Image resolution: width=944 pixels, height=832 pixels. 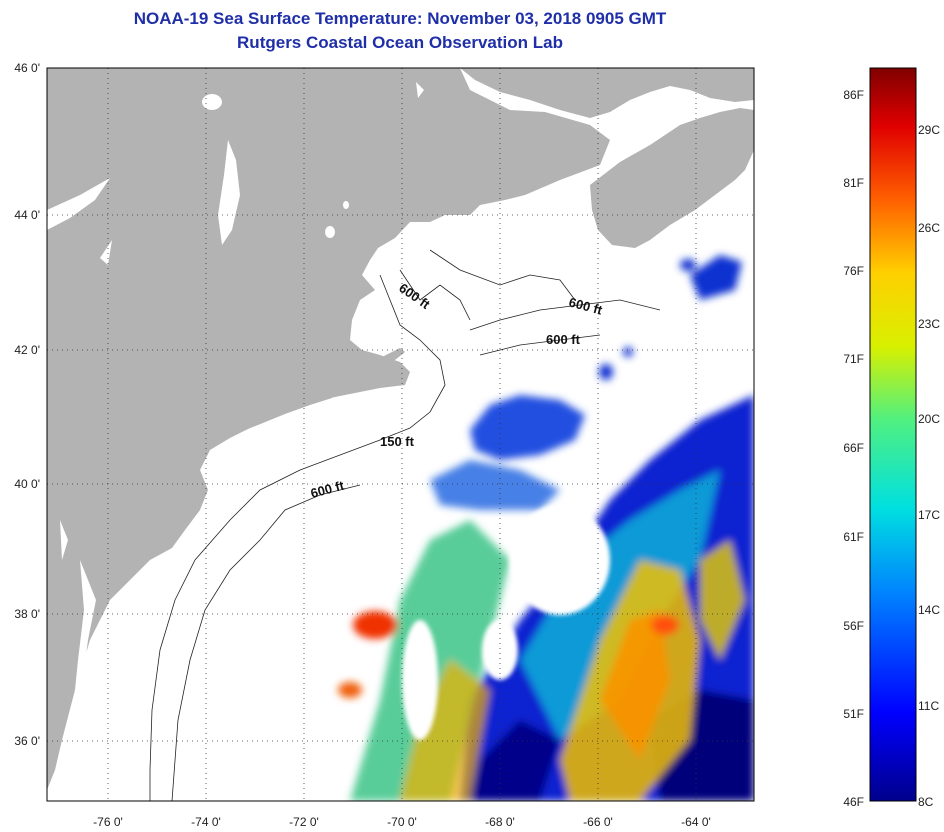 What do you see at coordinates (853, 95) in the screenshot?
I see `colorbar-f-label: 86F` at bounding box center [853, 95].